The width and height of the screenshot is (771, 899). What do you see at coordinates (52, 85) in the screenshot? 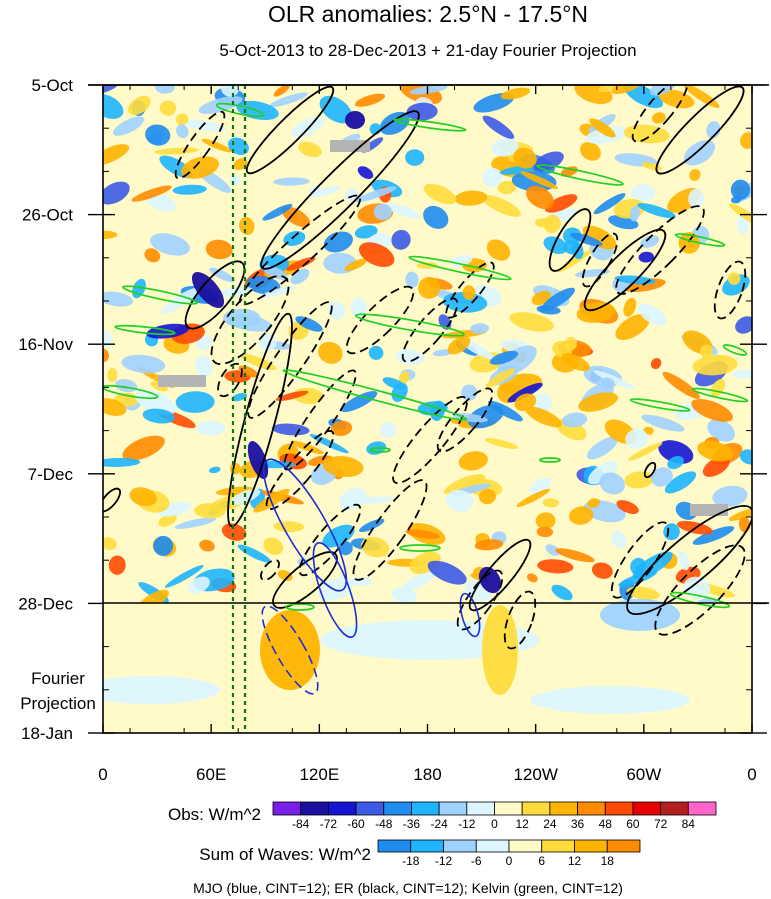
I see `y-tick-label: 5-Oct` at bounding box center [52, 85].